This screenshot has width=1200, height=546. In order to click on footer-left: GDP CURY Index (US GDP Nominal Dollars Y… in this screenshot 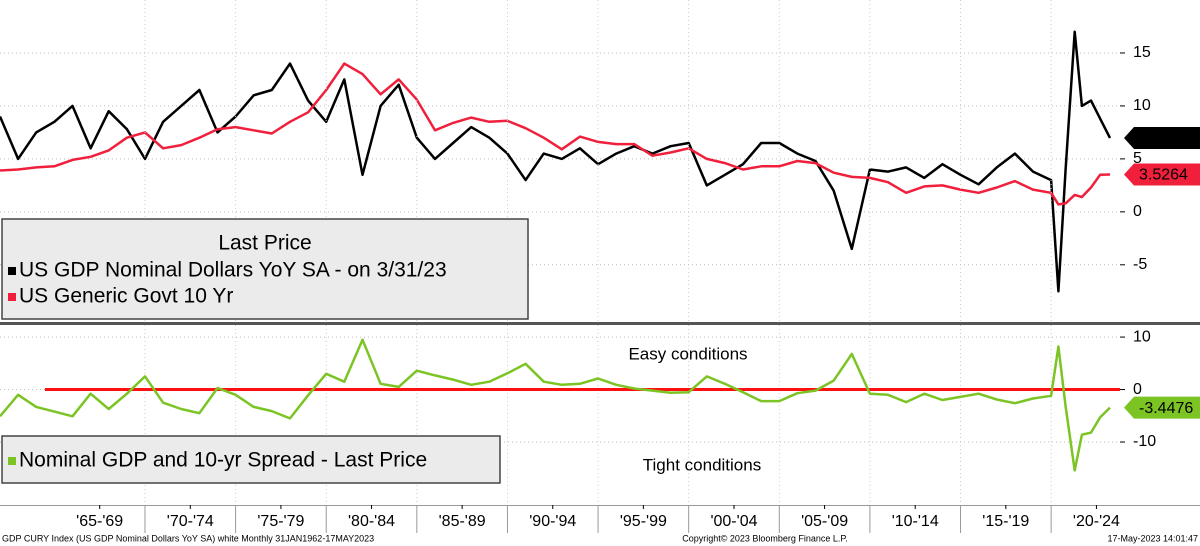, I will do `click(188, 538)`.